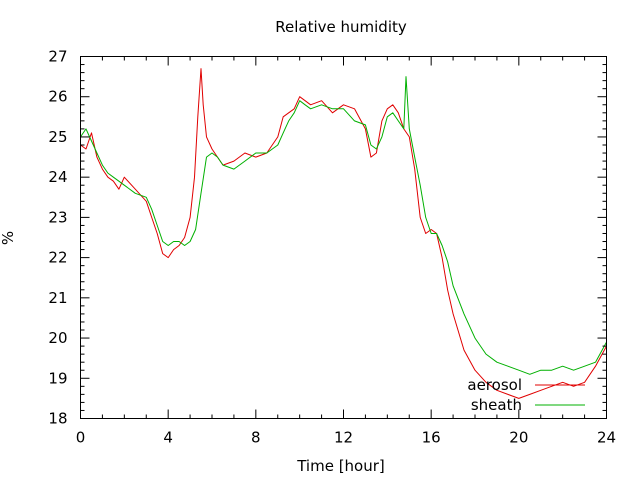 Image resolution: width=640 pixels, height=480 pixels. What do you see at coordinates (496, 405) in the screenshot?
I see `legend-label-sheath: sheath` at bounding box center [496, 405].